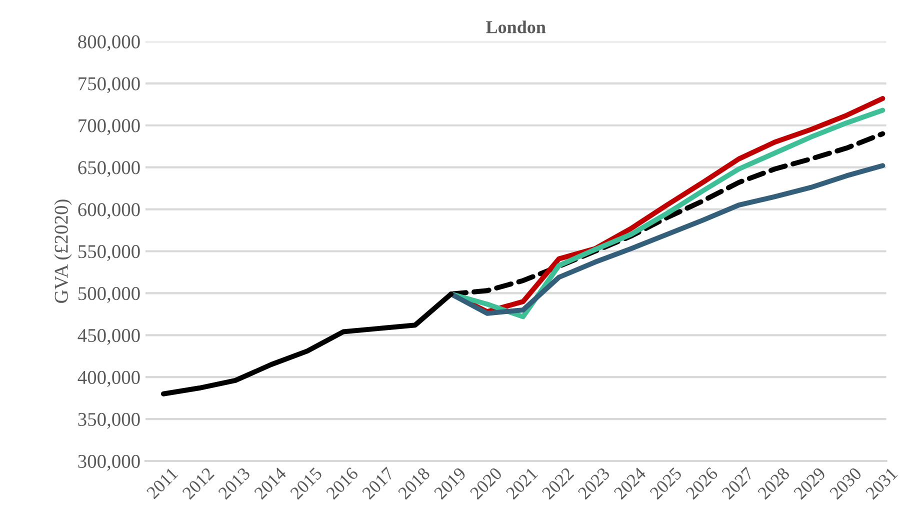  What do you see at coordinates (109, 85) in the screenshot?
I see `y-tick-label: 750,000` at bounding box center [109, 85].